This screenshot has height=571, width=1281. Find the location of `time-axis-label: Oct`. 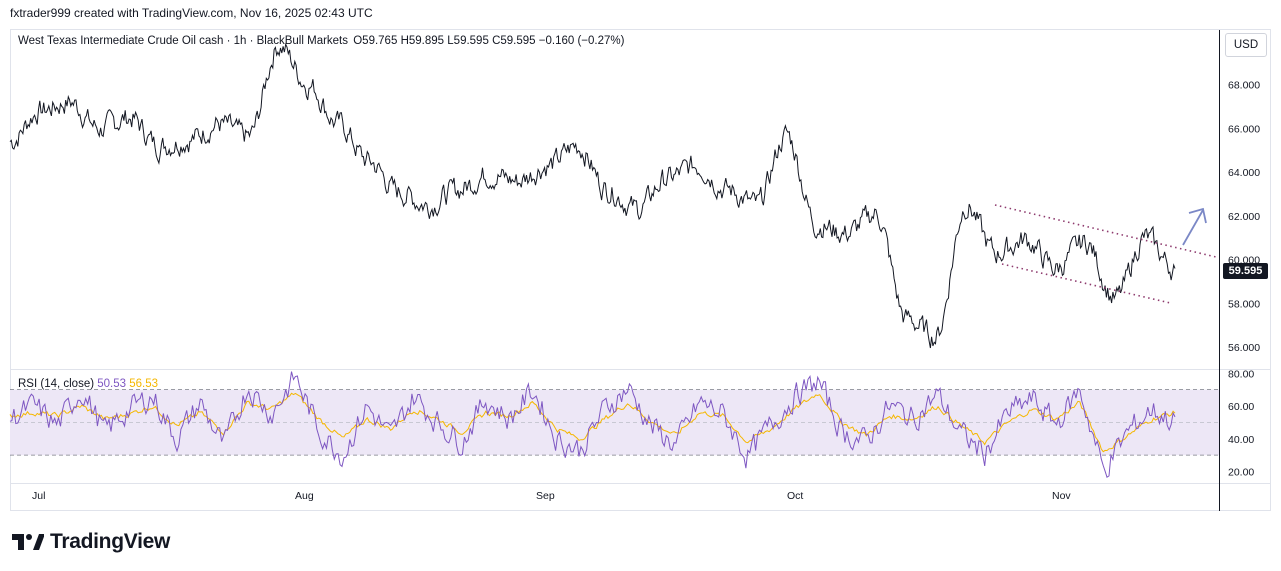

time-axis-label: Oct is located at coordinates (795, 496).